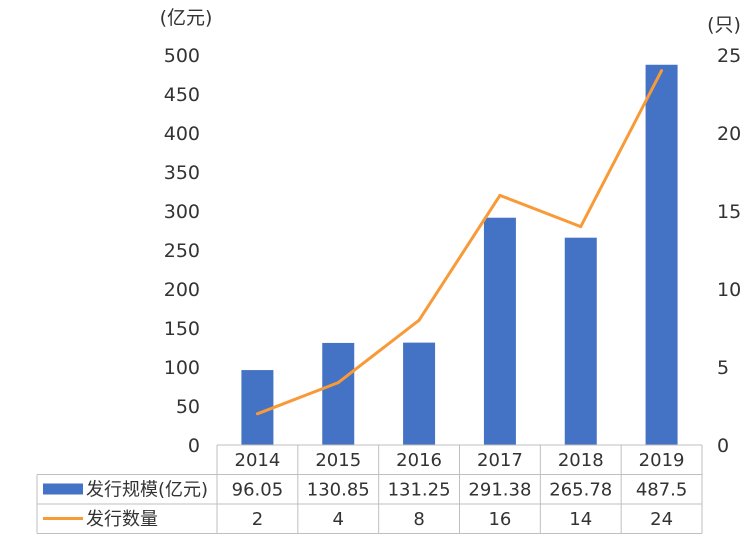 Image resolution: width=750 pixels, height=552 pixels. Describe the element at coordinates (182, 329) in the screenshot. I see `left-tick-label: 150` at that location.